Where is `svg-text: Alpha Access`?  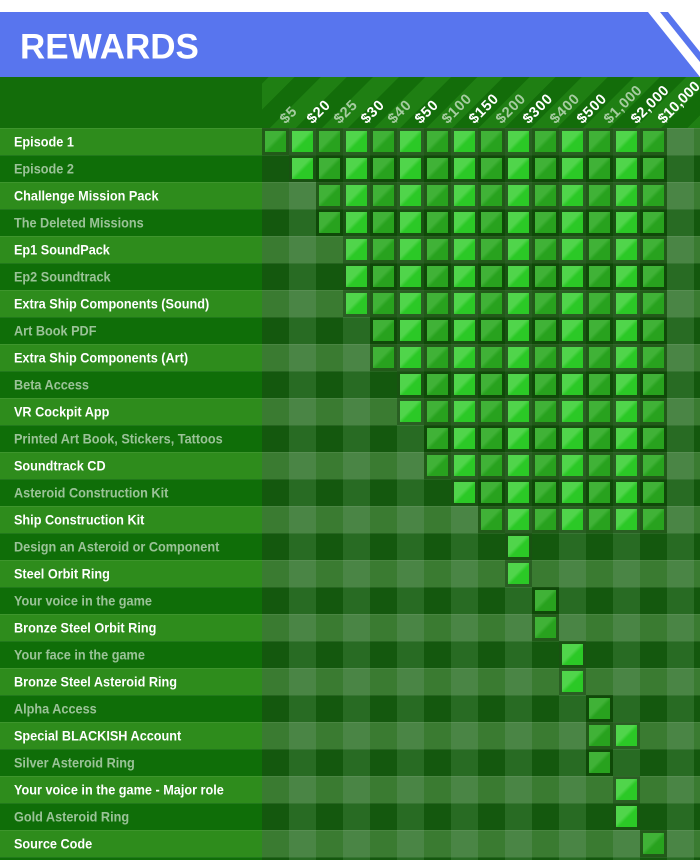
svg-text: Alpha Access is located at coordinates (55, 709).